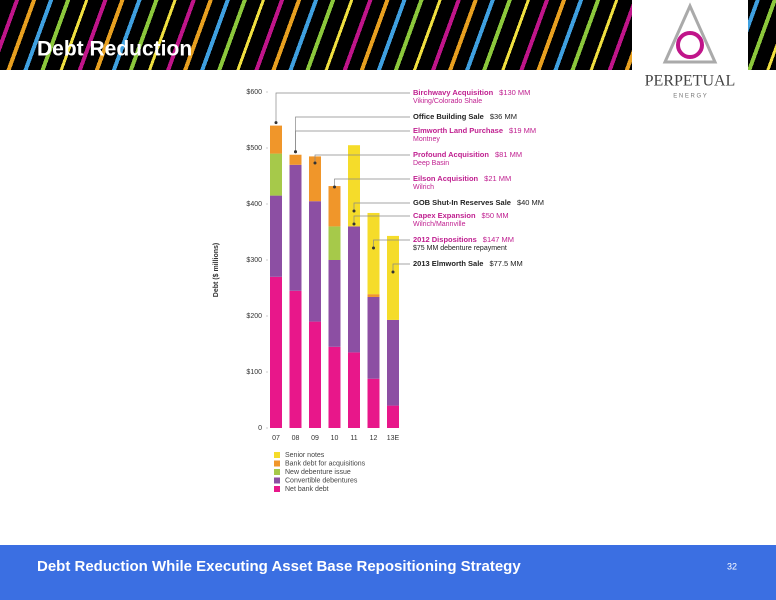  What do you see at coordinates (254, 372) in the screenshot?
I see `y-tick-label: $100` at bounding box center [254, 372].